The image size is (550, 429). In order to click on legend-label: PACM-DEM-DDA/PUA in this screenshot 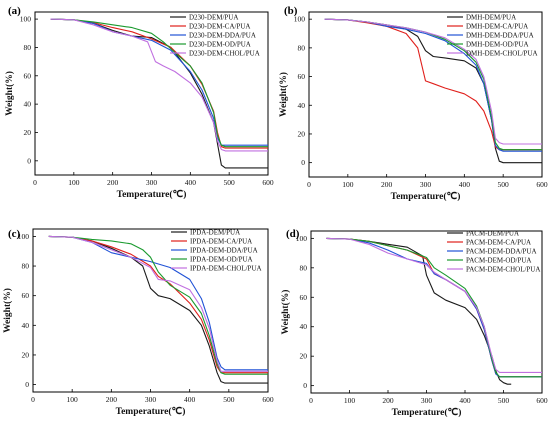, I will do `click(501, 252)`.